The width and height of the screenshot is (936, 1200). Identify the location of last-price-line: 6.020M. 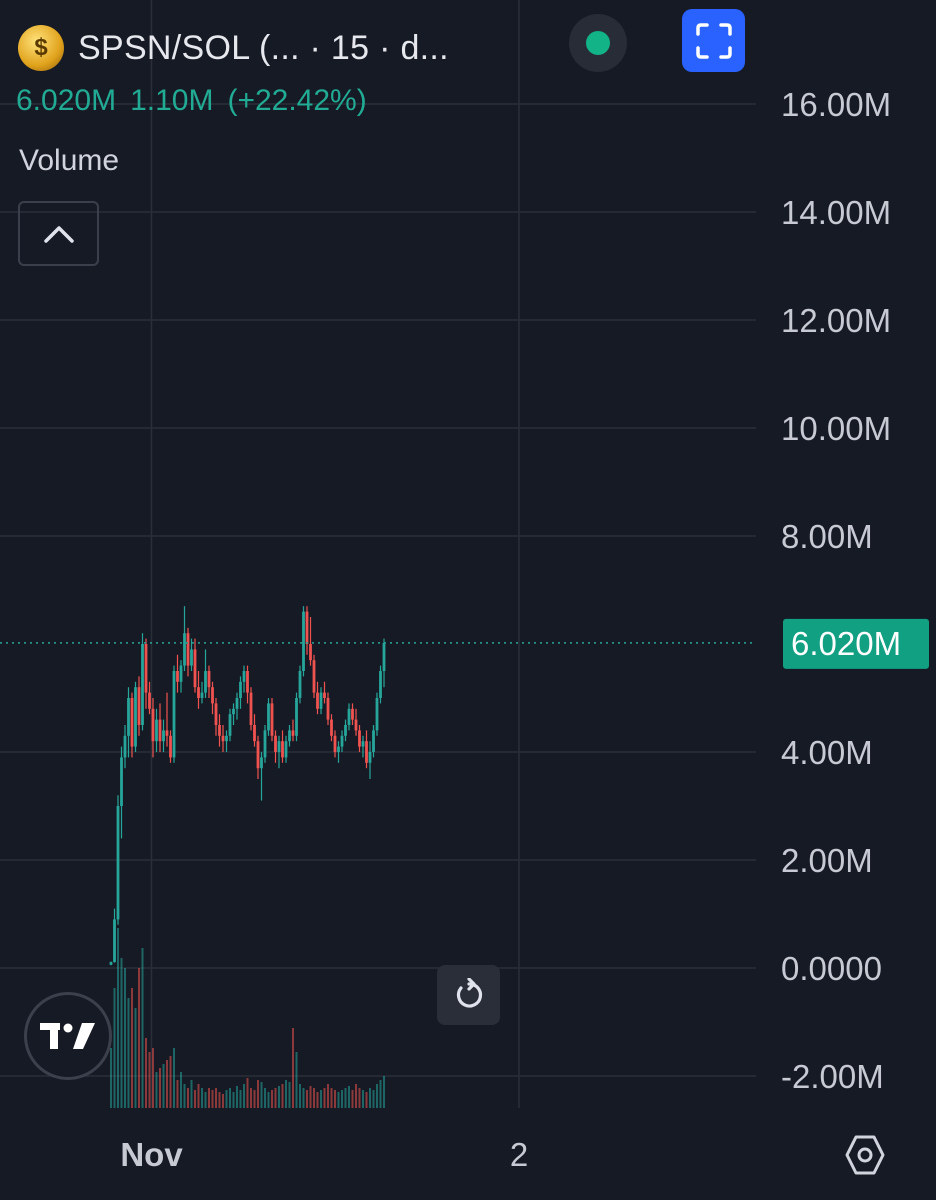
(464, 643).